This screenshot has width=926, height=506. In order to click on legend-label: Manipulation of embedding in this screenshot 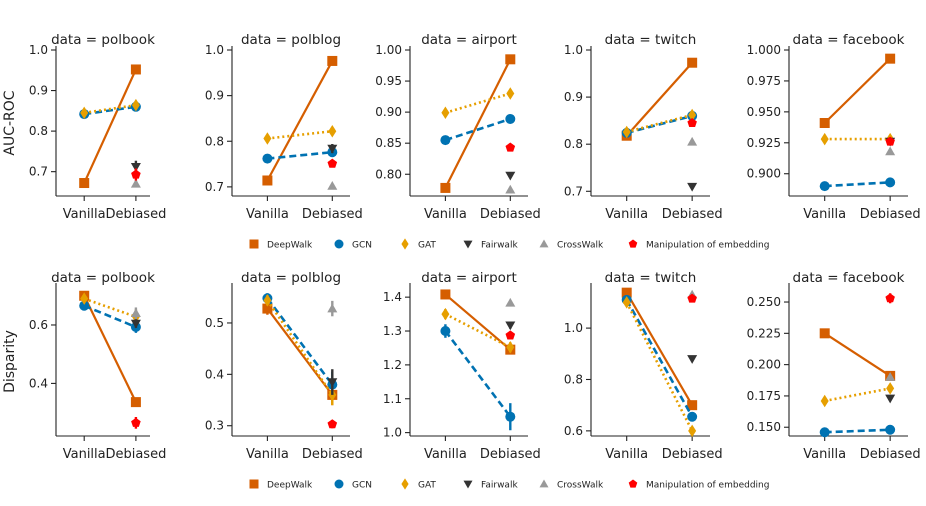, I will do `click(707, 486)`.